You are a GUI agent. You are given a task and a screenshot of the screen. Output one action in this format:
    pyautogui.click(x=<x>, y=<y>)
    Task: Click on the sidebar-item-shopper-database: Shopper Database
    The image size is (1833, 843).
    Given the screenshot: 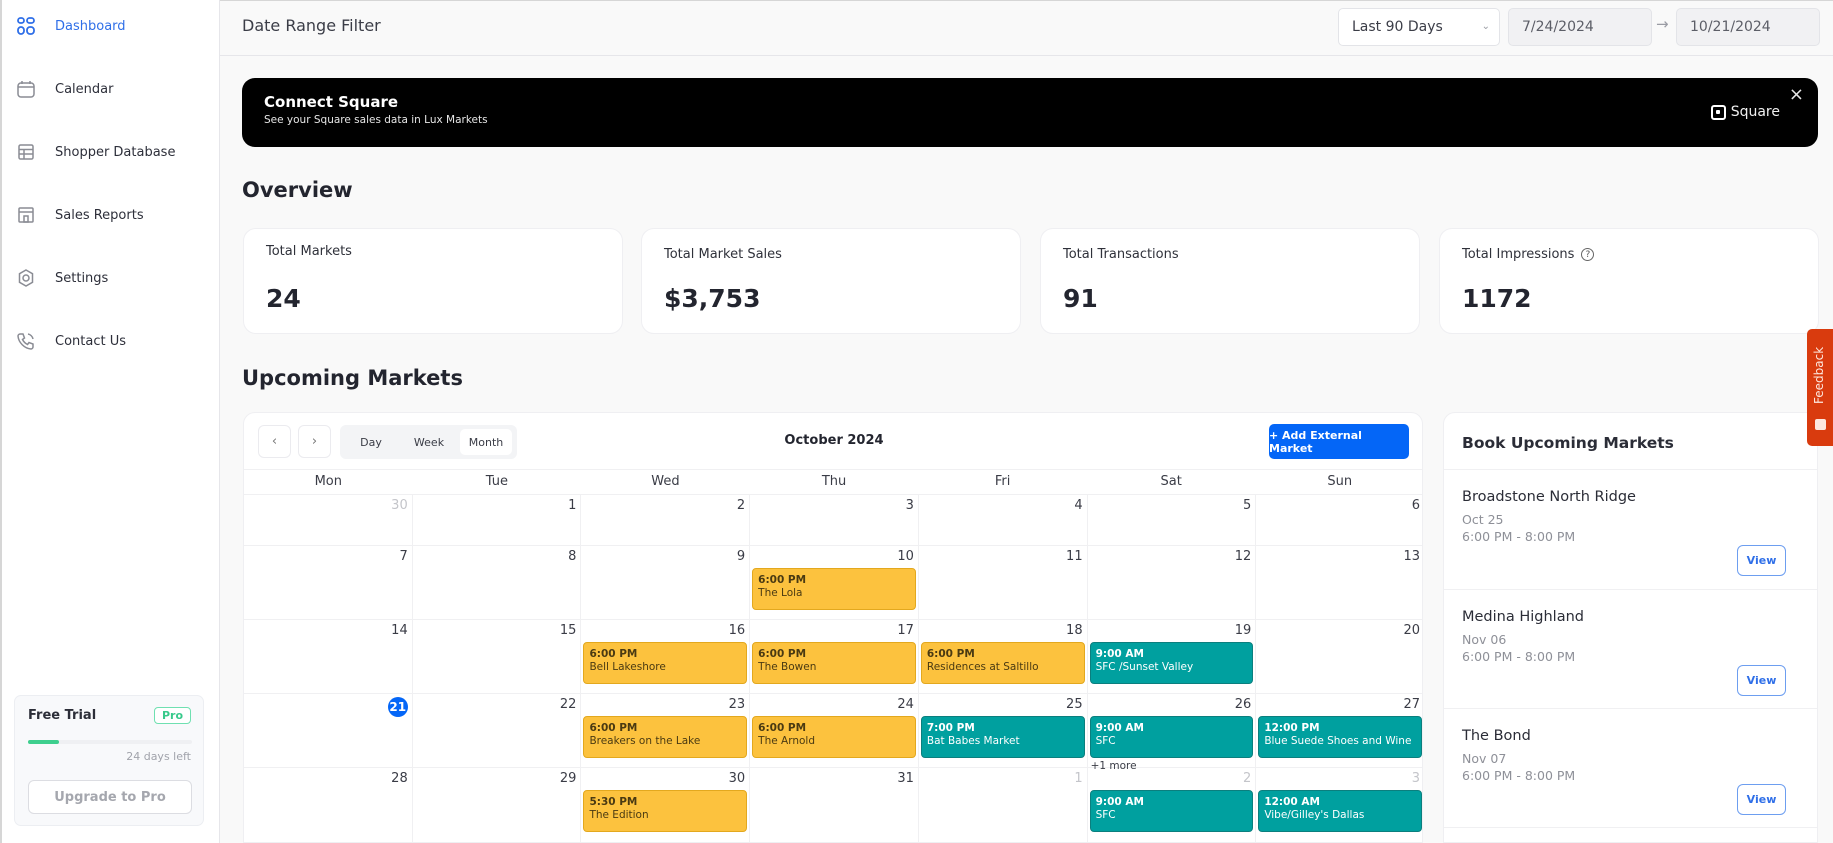 What is the action you would take?
    pyautogui.click(x=94, y=152)
    